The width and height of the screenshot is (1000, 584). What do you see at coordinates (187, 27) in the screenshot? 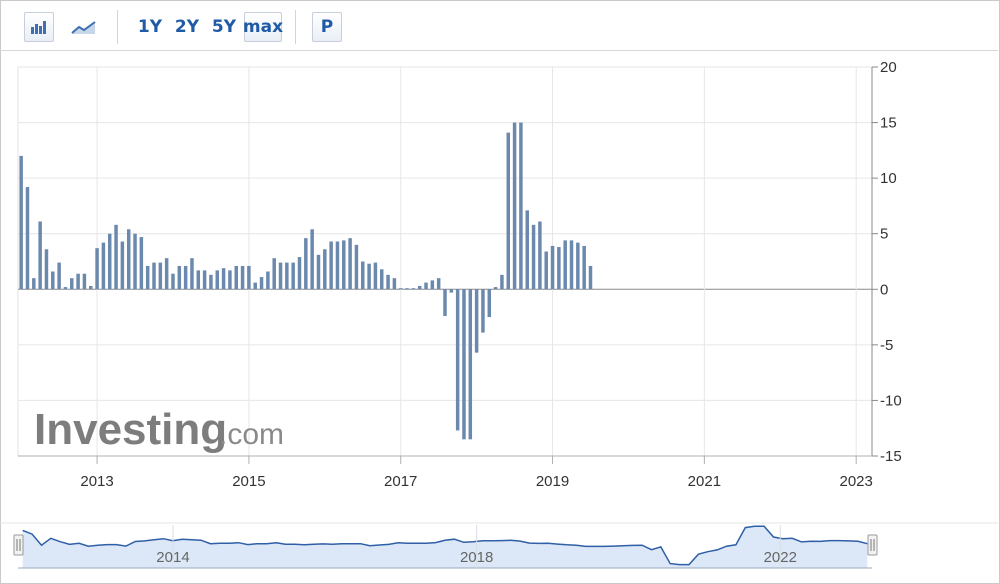
I see `range-2y-button: 2Y` at bounding box center [187, 27].